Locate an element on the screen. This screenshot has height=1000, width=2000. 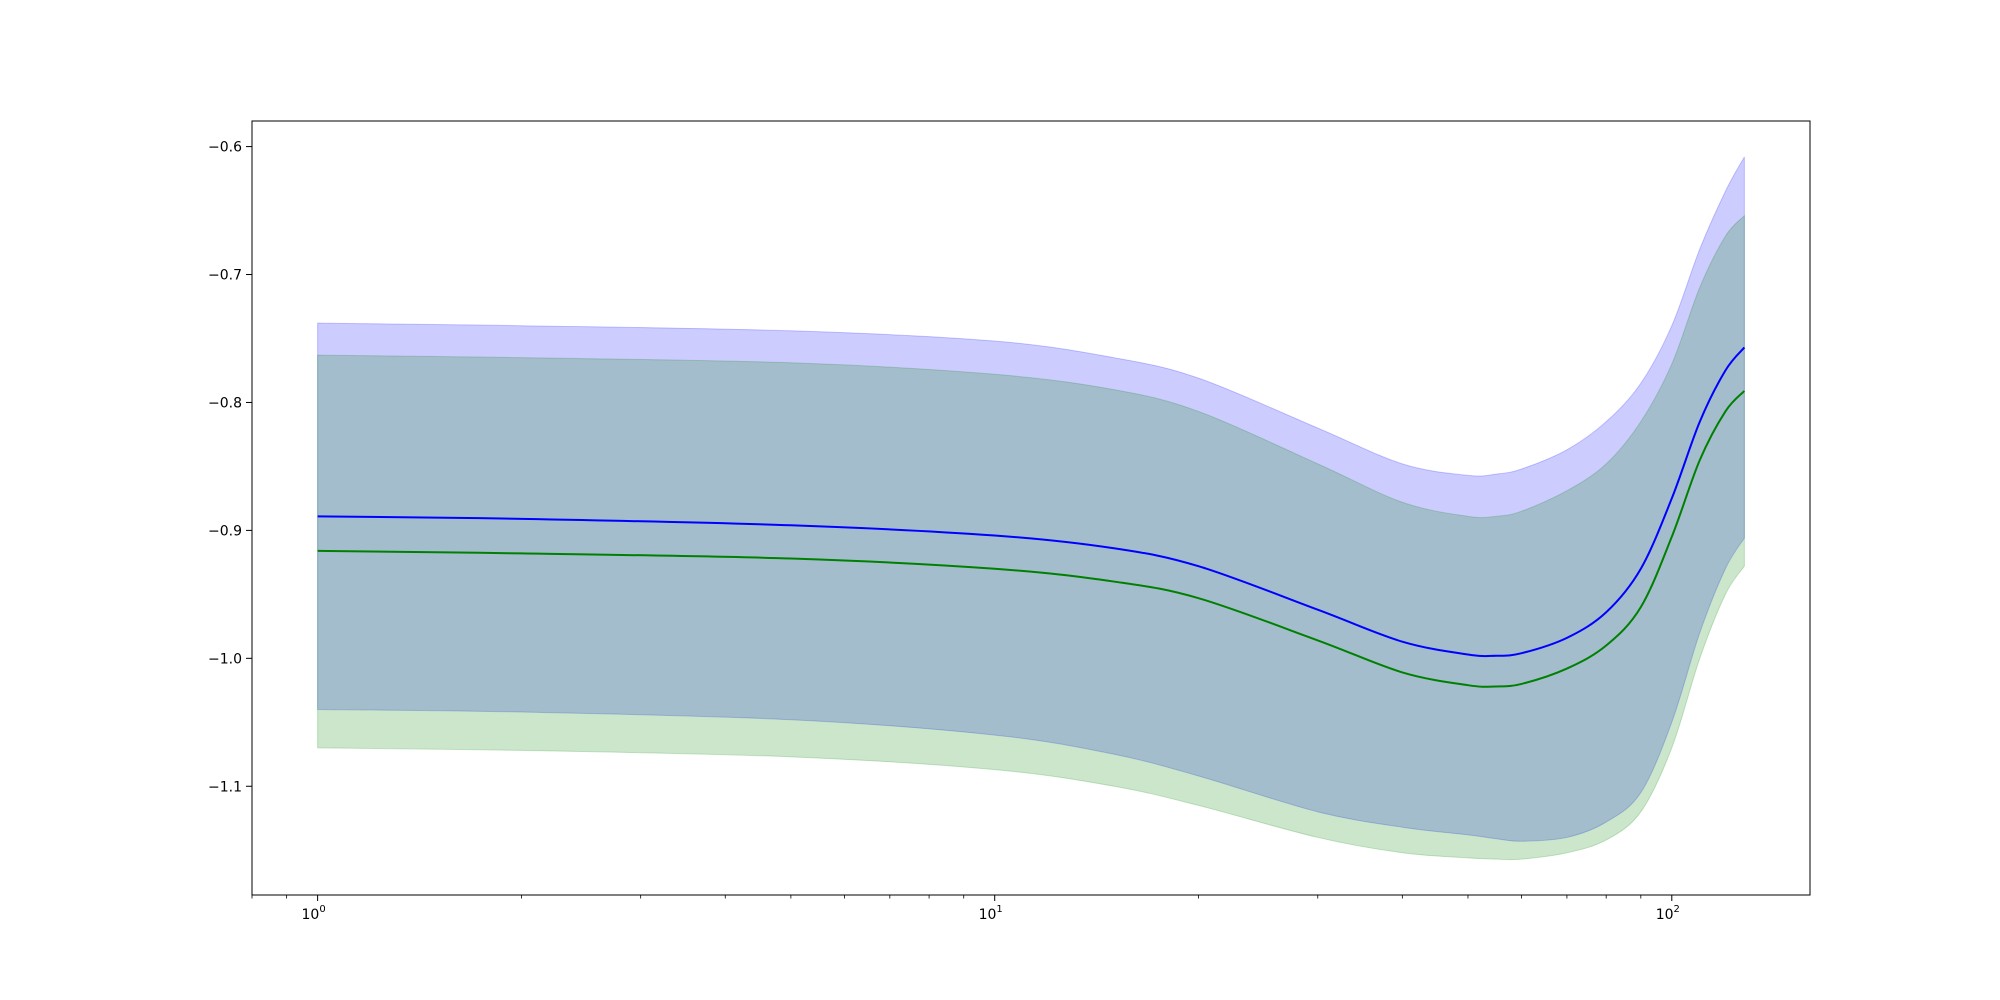
y-tick-label: −0.8 is located at coordinates (225, 403).